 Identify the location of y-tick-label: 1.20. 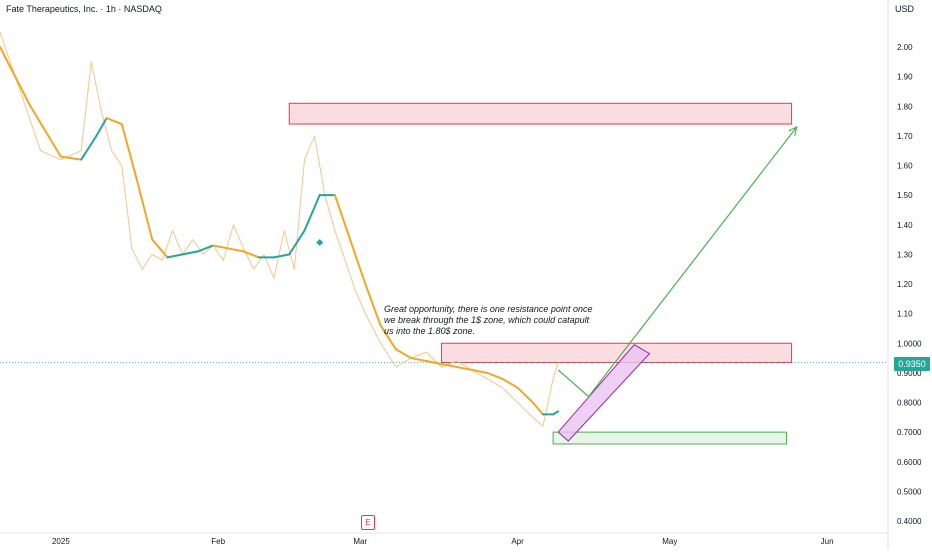
(905, 284).